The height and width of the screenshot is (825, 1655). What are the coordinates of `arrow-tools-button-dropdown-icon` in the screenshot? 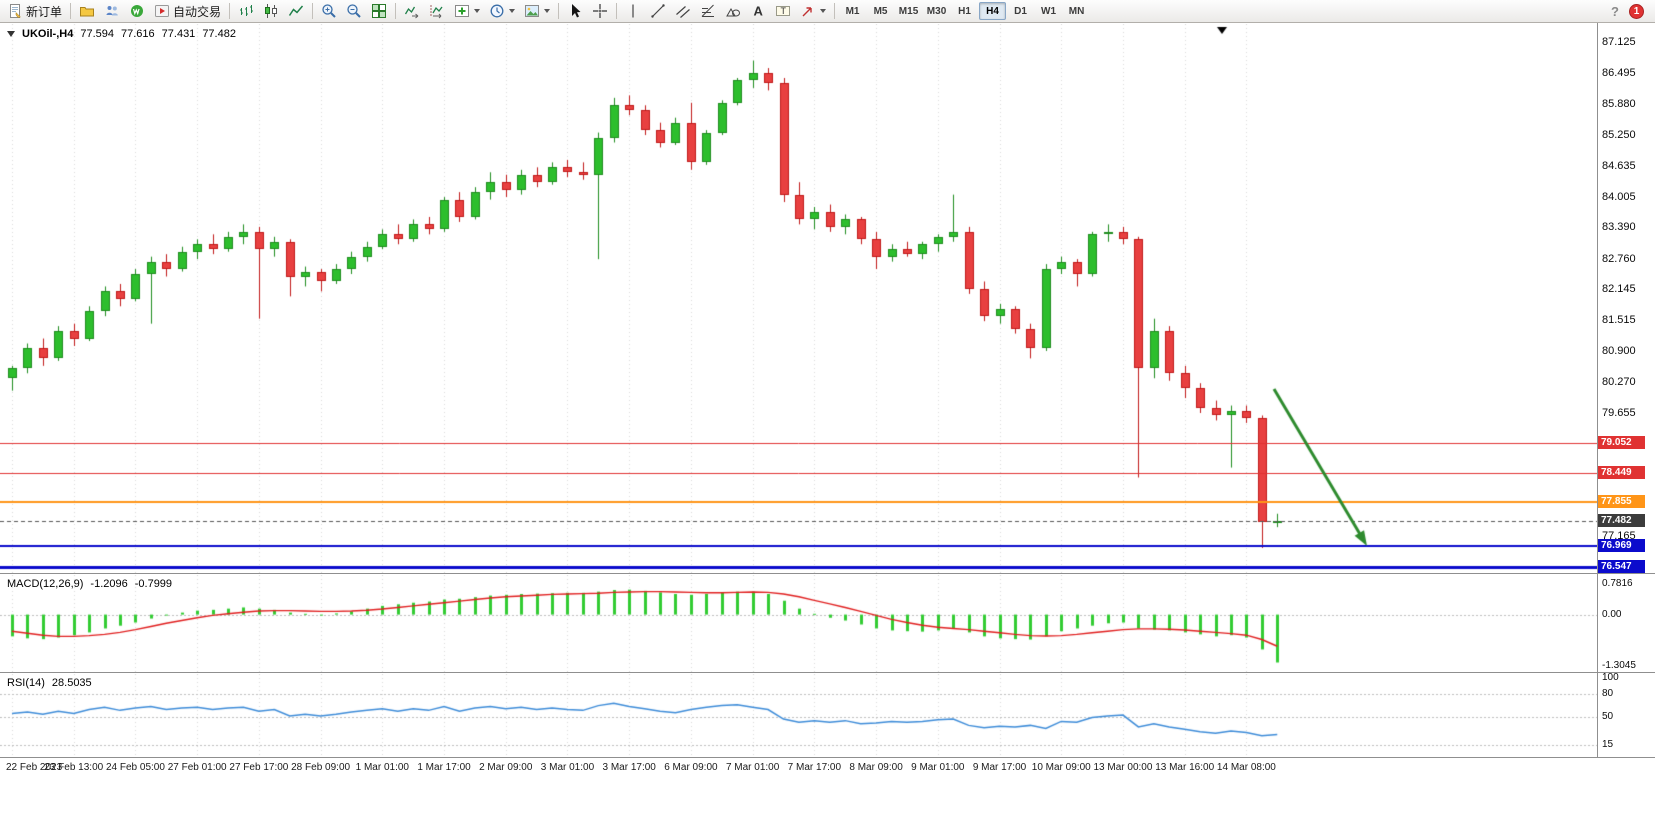 It's located at (823, 11).